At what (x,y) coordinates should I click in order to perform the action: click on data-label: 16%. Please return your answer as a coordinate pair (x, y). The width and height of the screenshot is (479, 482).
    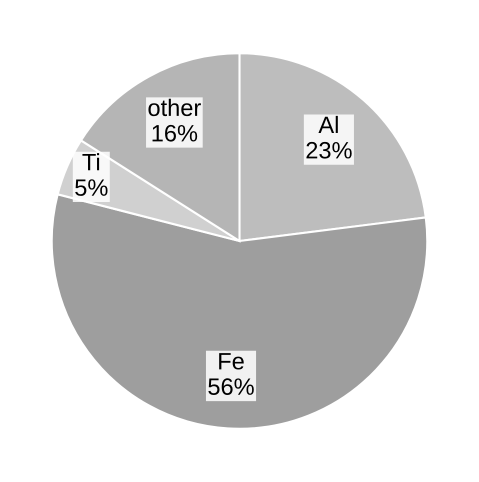
    Looking at the image, I should click on (175, 133).